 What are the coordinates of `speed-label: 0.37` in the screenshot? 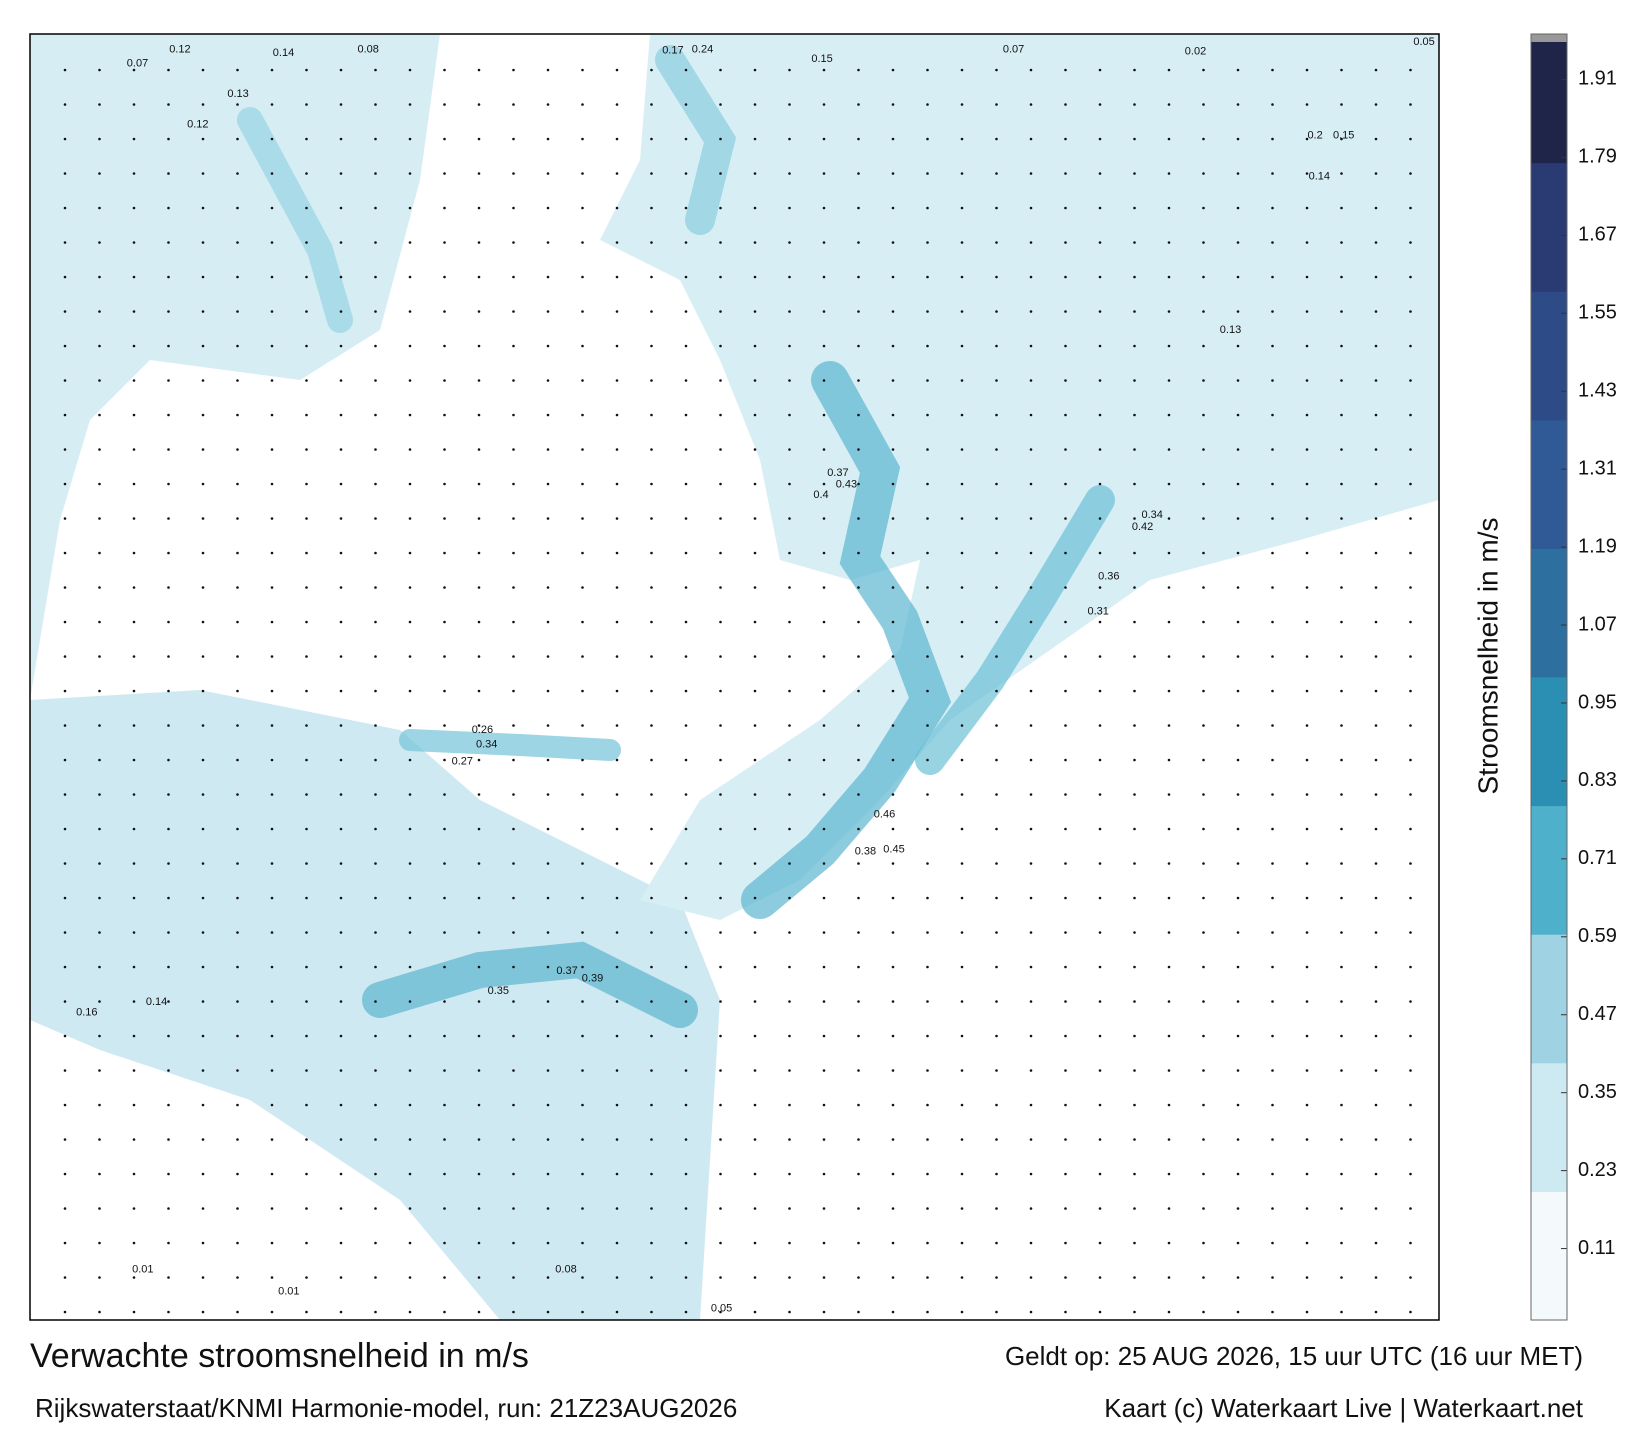 It's located at (837, 473).